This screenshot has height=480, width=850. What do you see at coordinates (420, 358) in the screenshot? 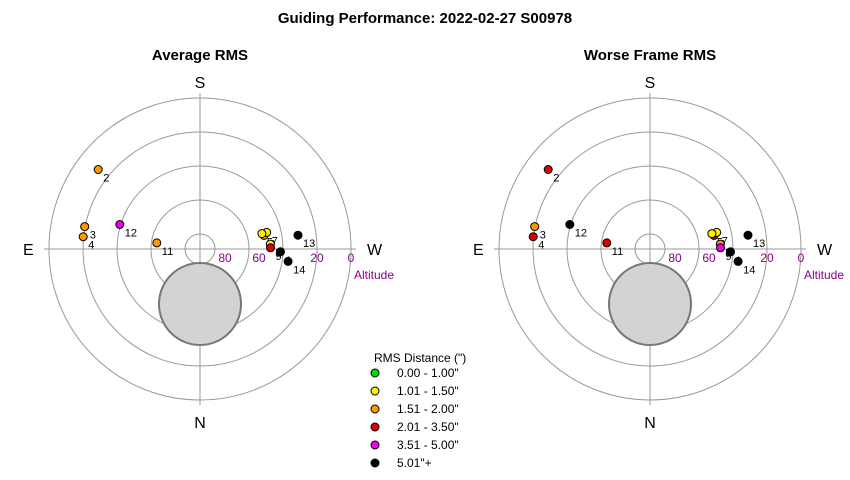
I see `legend-title: RMS Distance (")` at bounding box center [420, 358].